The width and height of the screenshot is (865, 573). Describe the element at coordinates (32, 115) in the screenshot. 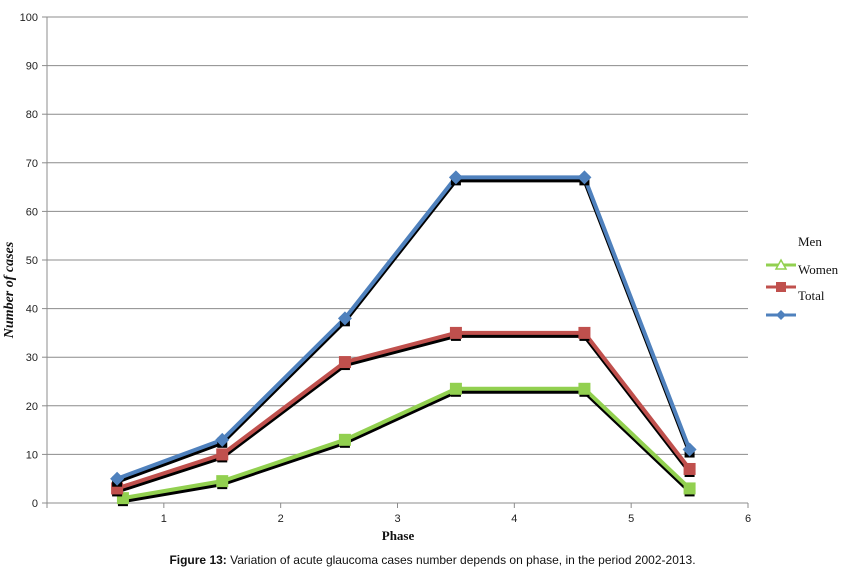

I see `y-tick-label: 80` at that location.